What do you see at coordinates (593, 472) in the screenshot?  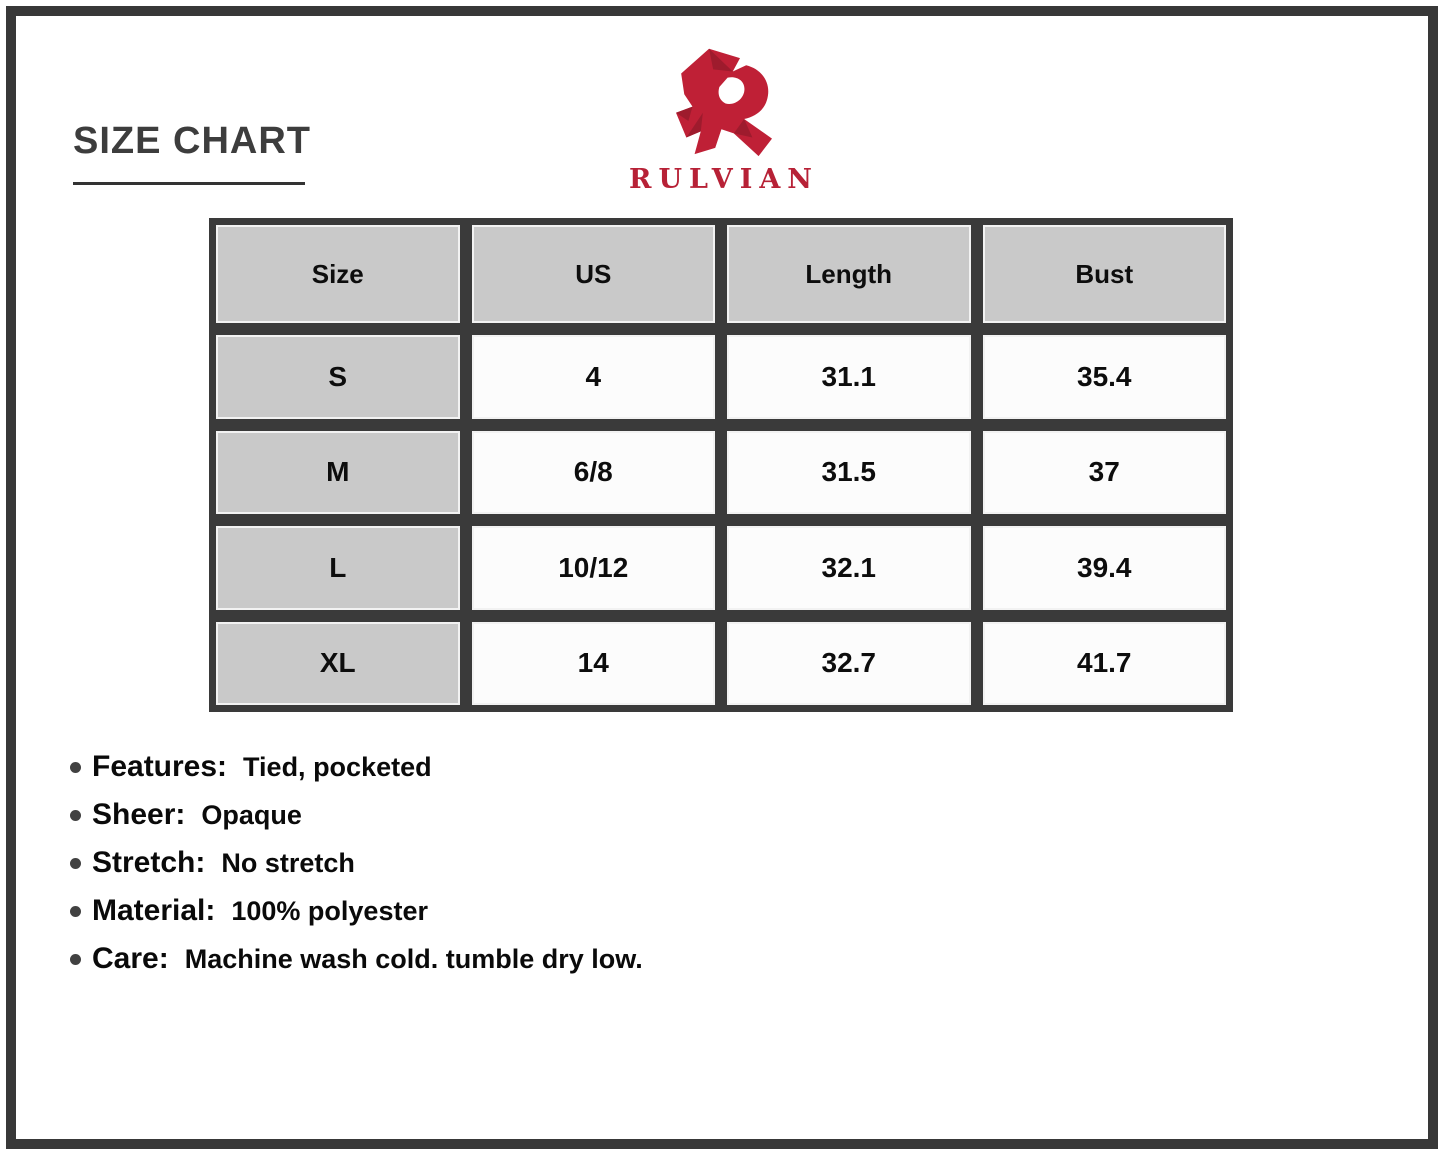 I see `cell-m-us: 6/8` at bounding box center [593, 472].